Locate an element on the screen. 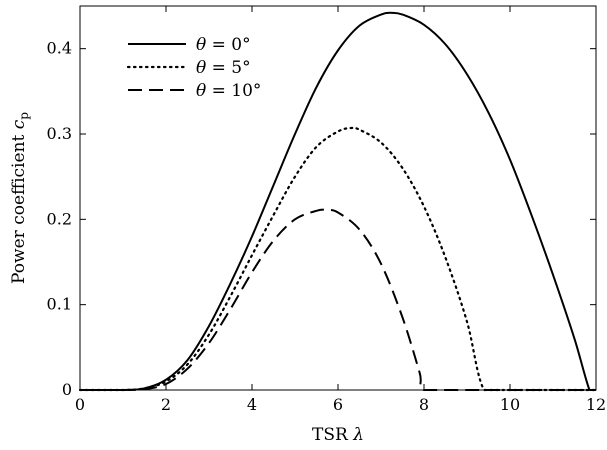 This screenshot has height=450, width=607. legend-rest-2: = 10° is located at coordinates (233, 91).